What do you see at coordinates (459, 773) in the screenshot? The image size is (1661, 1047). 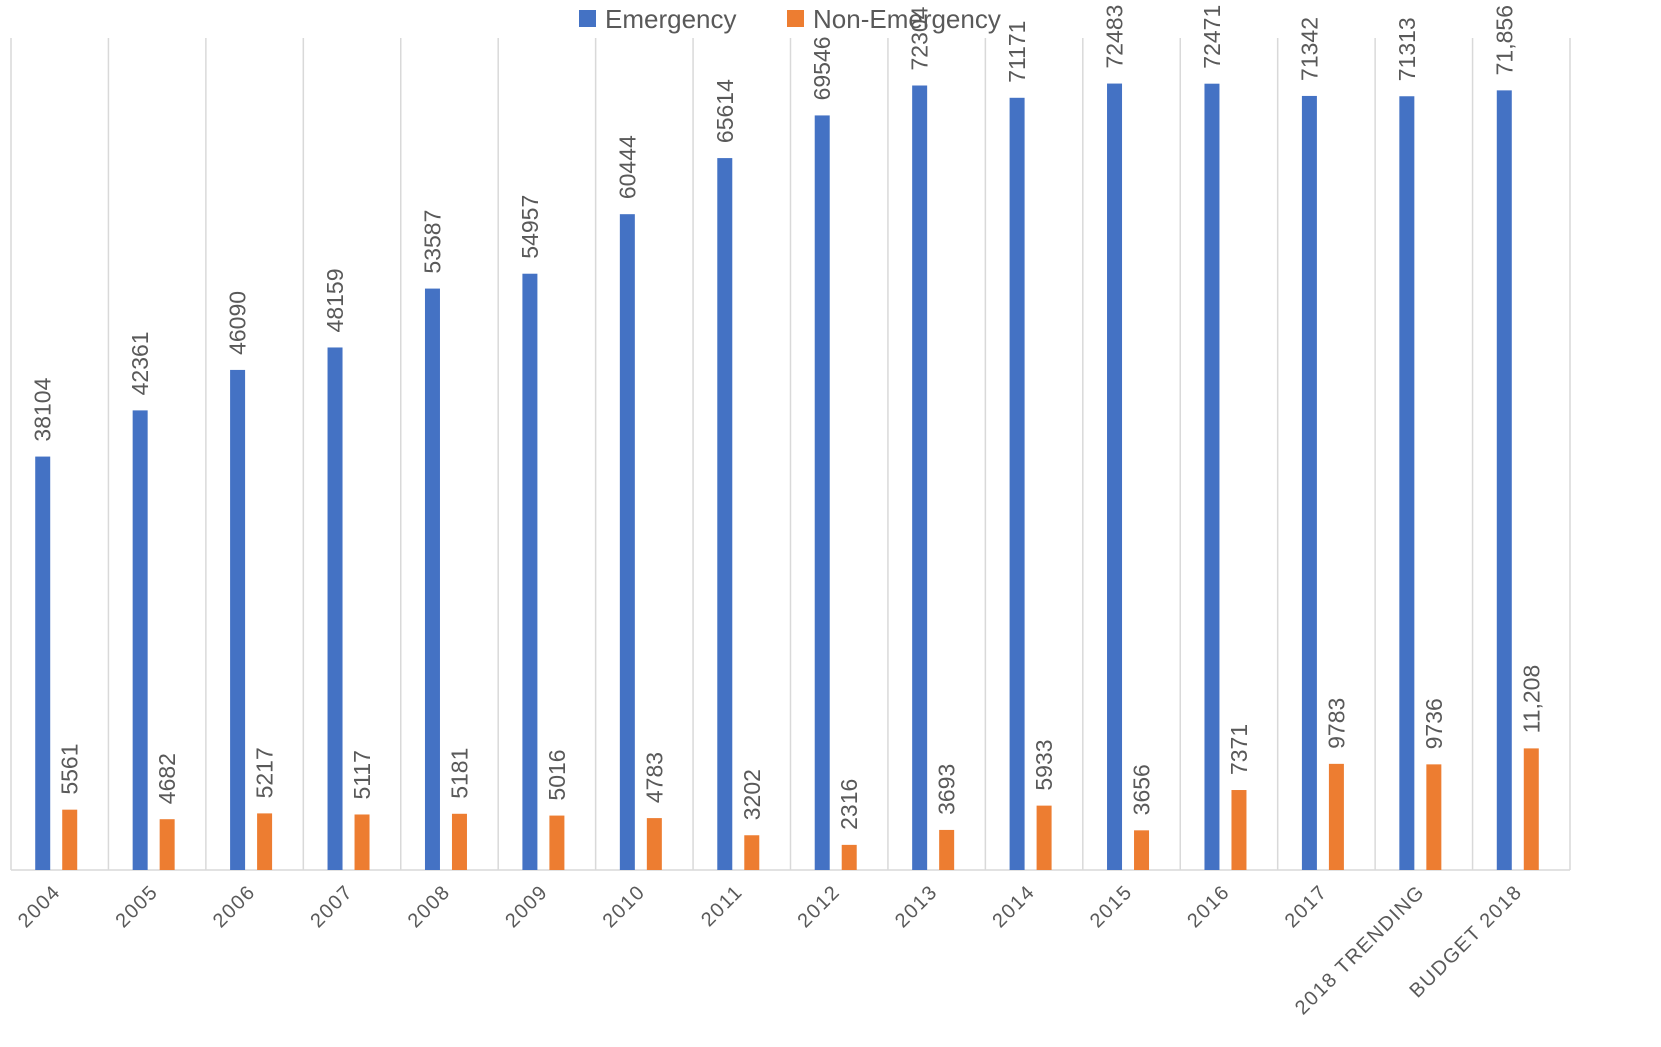 I see `non-emergency-value-label: 5181` at bounding box center [459, 773].